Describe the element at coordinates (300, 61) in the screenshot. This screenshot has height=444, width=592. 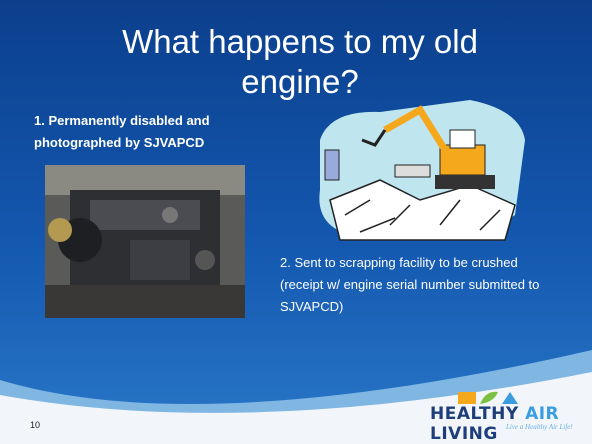
I see `slide-title: What happens to my old engine?` at that location.